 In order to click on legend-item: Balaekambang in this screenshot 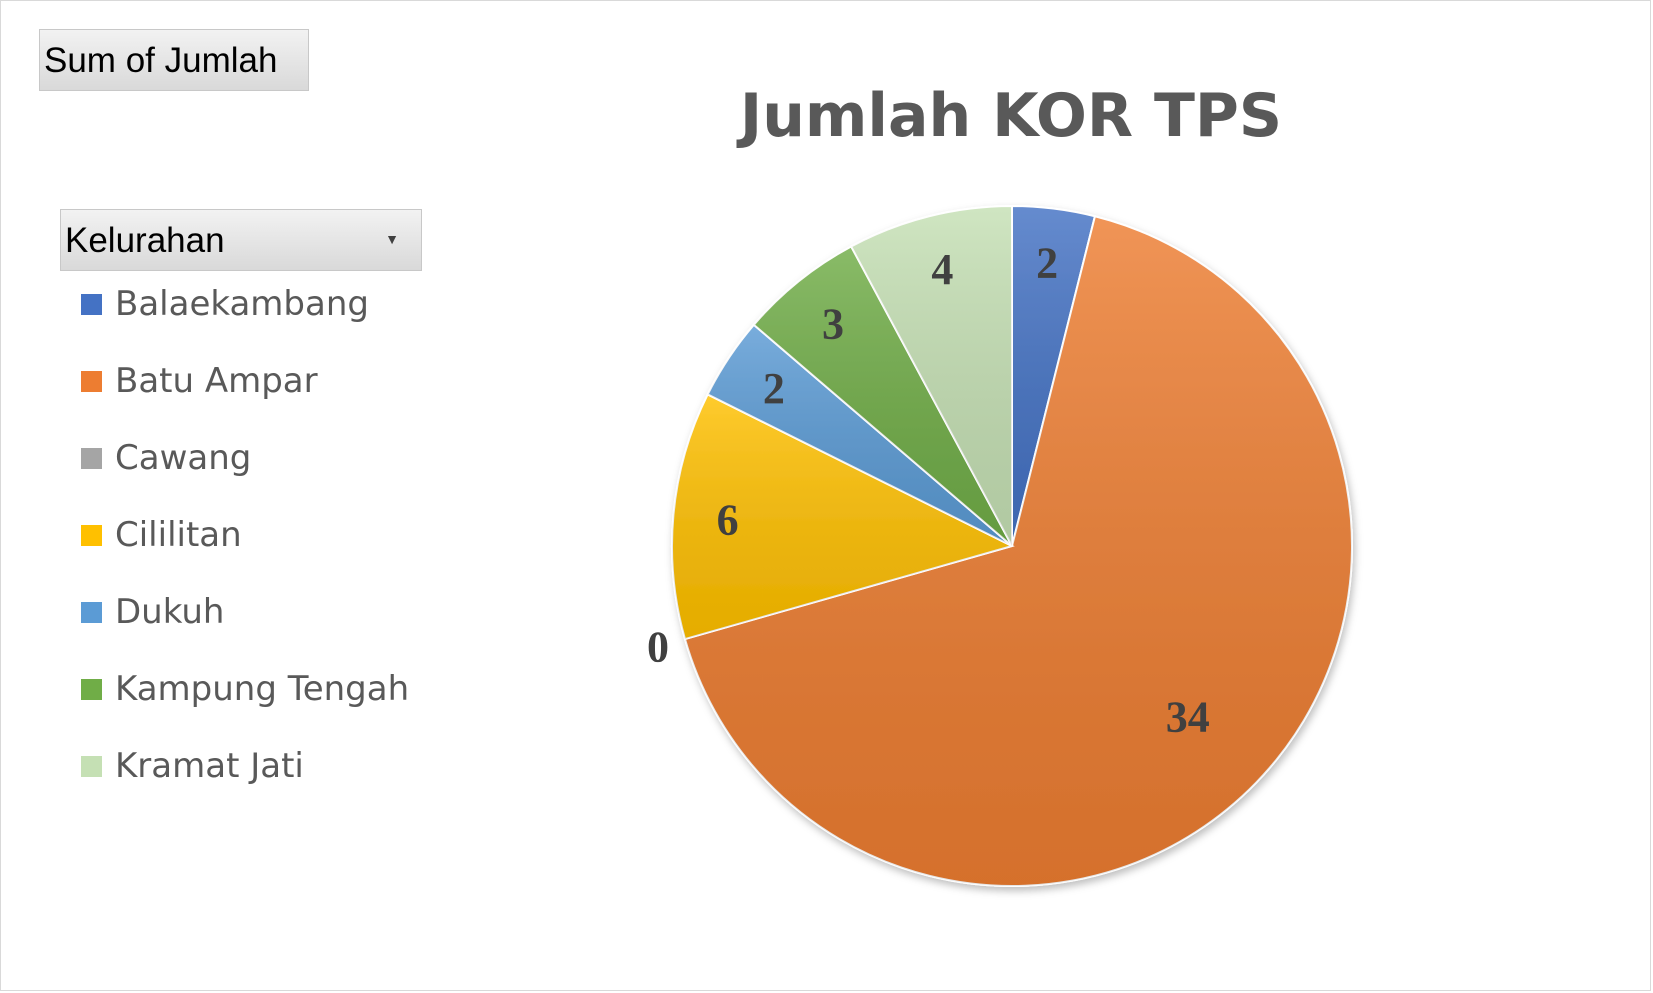, I will do `click(261, 304)`.